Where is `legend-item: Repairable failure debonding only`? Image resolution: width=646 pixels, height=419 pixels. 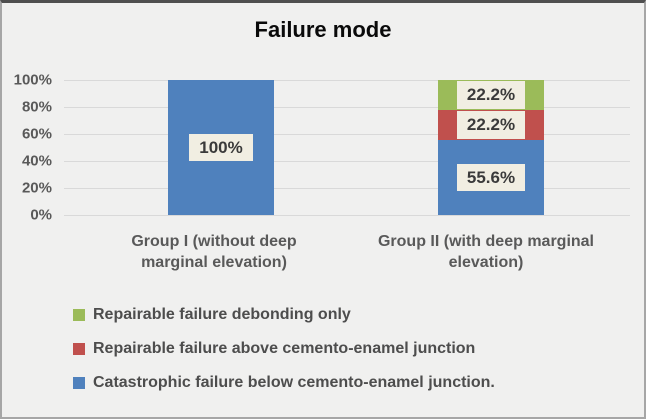 legend-item: Repairable failure debonding only is located at coordinates (284, 315).